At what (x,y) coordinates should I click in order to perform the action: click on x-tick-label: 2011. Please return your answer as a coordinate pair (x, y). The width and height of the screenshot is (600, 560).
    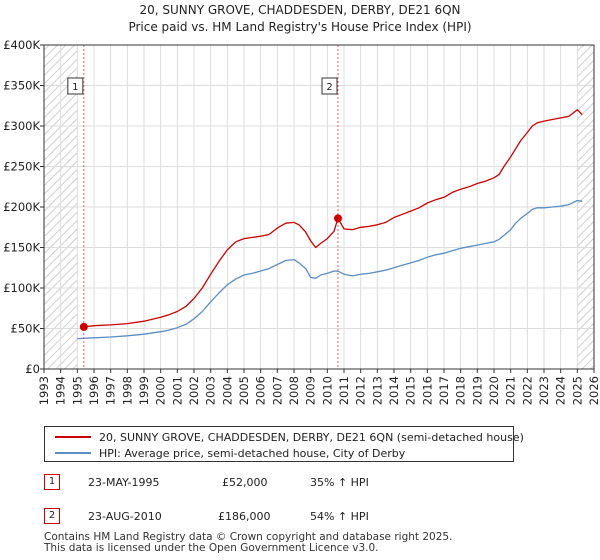
    Looking at the image, I should click on (344, 390).